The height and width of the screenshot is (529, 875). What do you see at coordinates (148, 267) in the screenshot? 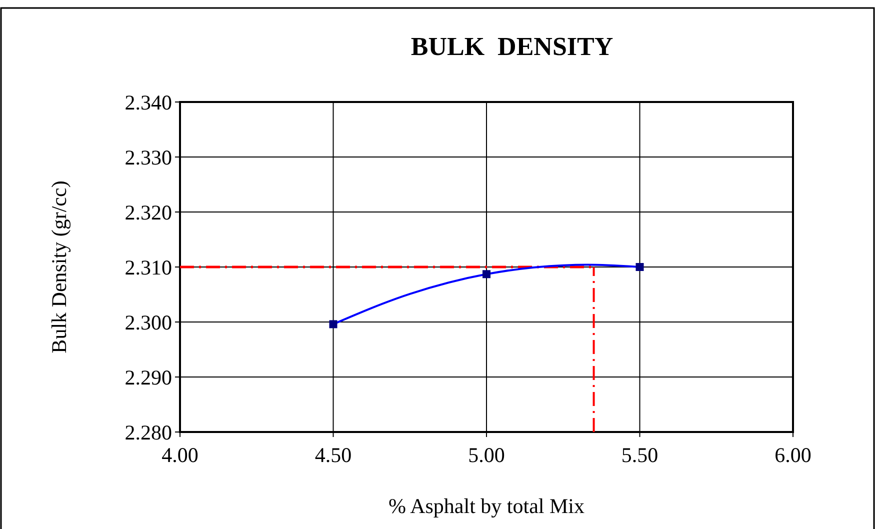
I see `y-tick-label: 2.310` at bounding box center [148, 267].